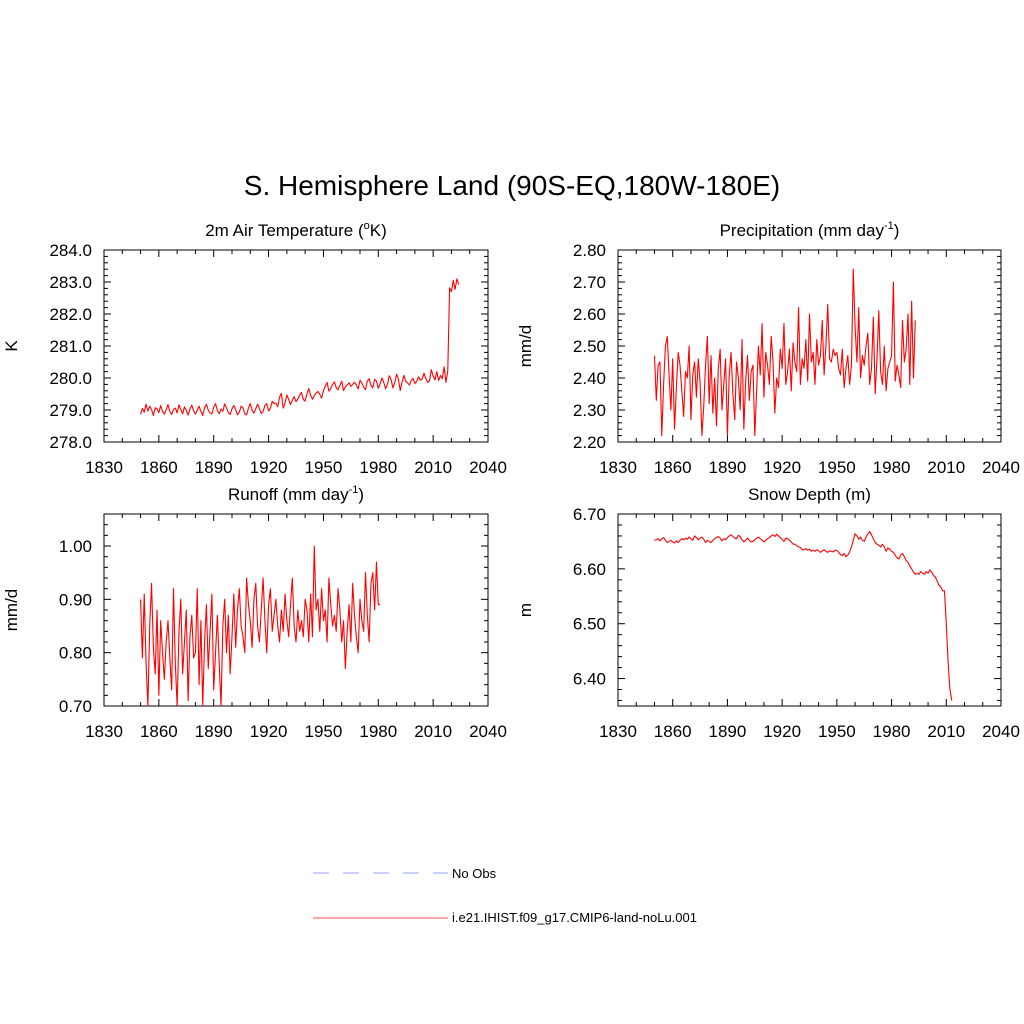 The height and width of the screenshot is (1024, 1024). Describe the element at coordinates (589, 314) in the screenshot. I see `y-tick-label: 2.60` at that location.